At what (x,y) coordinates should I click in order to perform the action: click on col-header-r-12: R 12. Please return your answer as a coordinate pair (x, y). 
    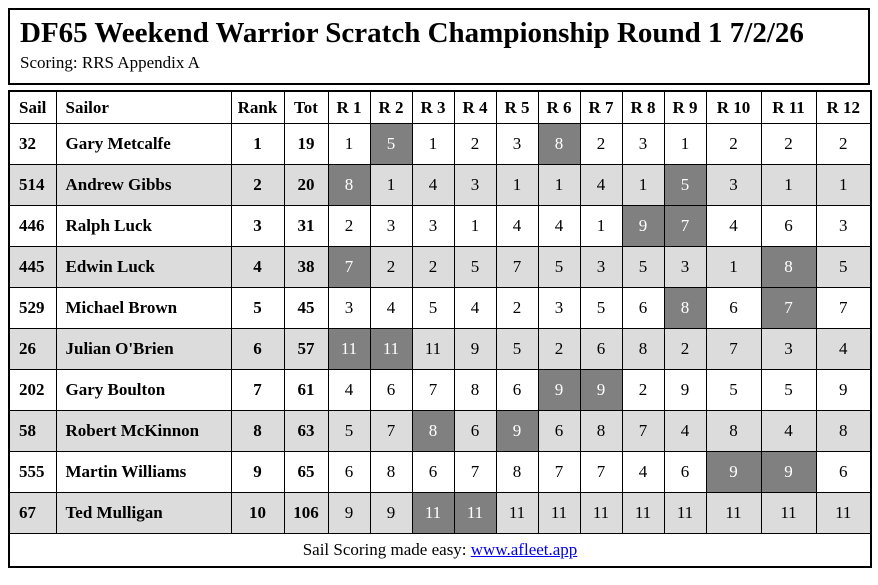
    Looking at the image, I should click on (843, 107).